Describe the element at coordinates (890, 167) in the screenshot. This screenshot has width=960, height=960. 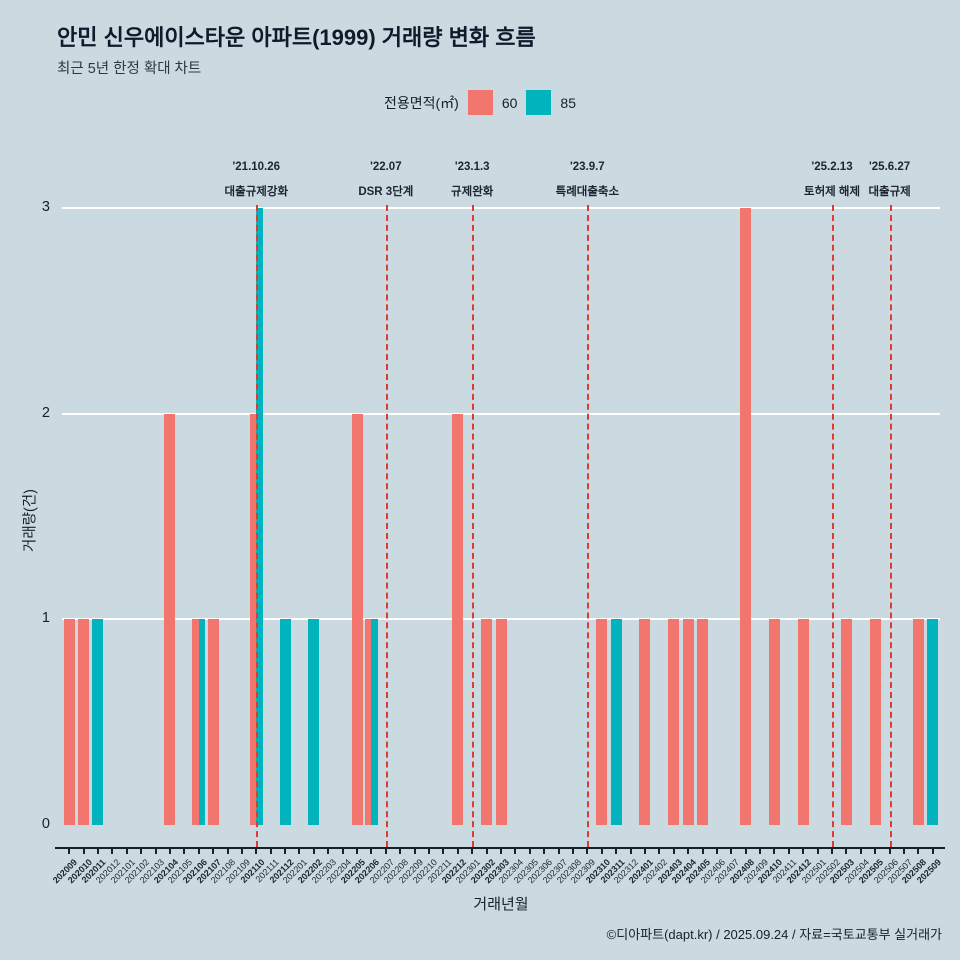
I see `event-date-202506: '25.6.27` at that location.